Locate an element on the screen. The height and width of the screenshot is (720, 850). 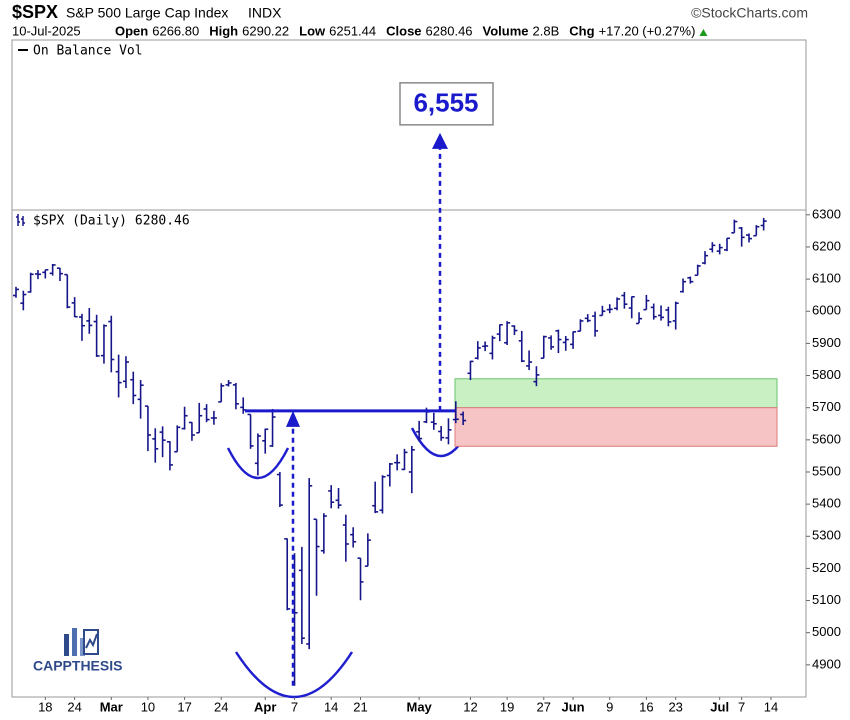
x-tick-label: Jun is located at coordinates (573, 706).